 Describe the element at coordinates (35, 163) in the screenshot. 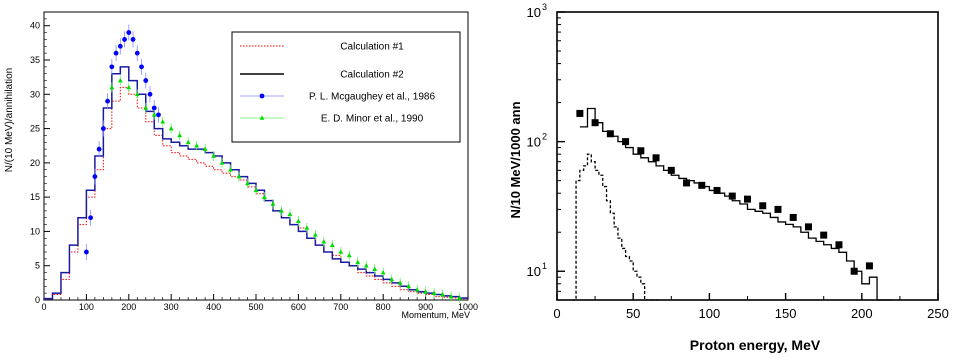

I see `y-tick-label: 20` at that location.